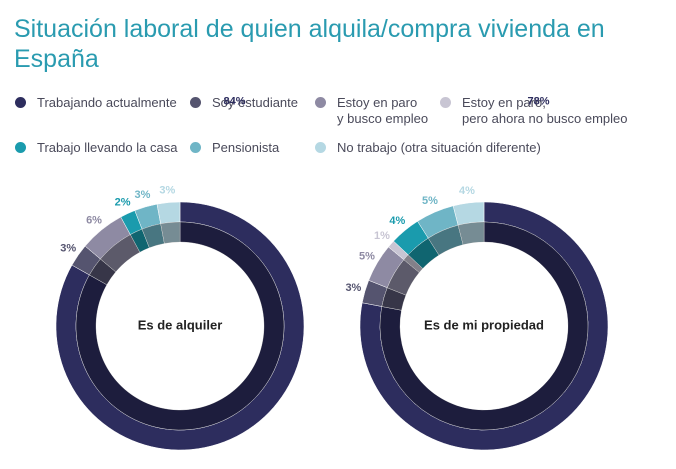  I want to click on value-label: 84%, so click(235, 101).